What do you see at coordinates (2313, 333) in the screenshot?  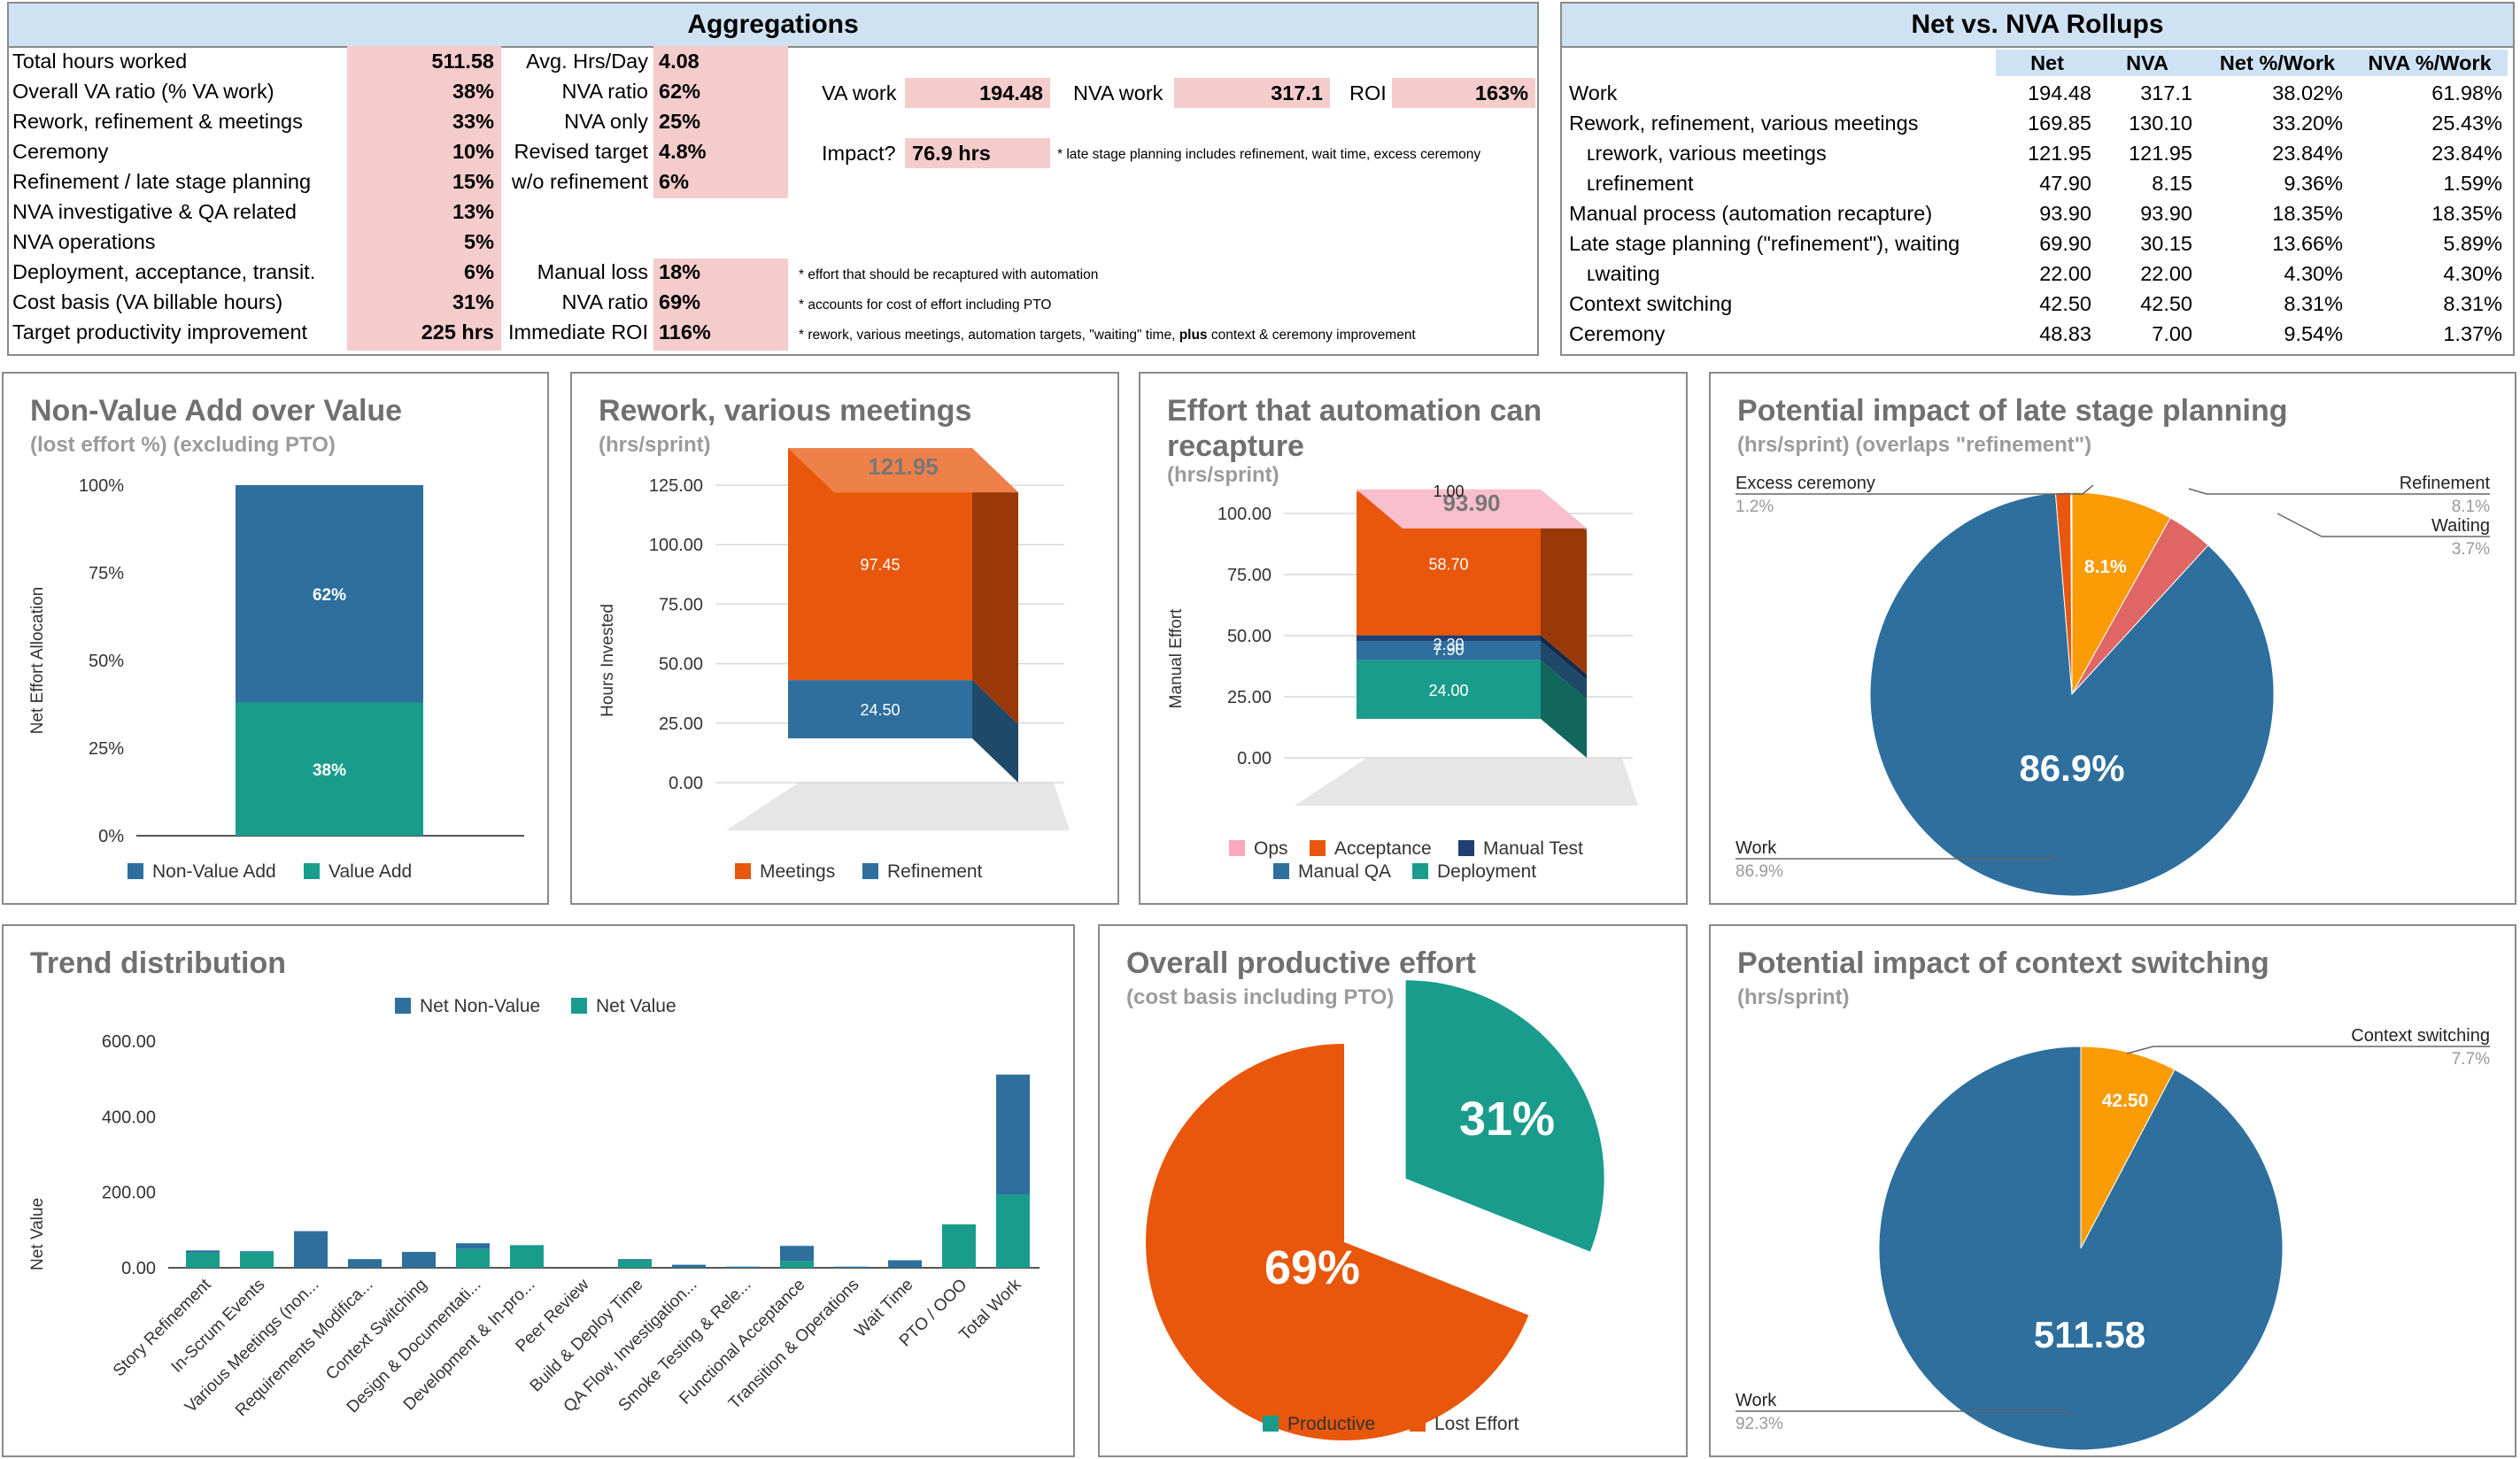 I see `rollup-cell: 9.54%` at bounding box center [2313, 333].